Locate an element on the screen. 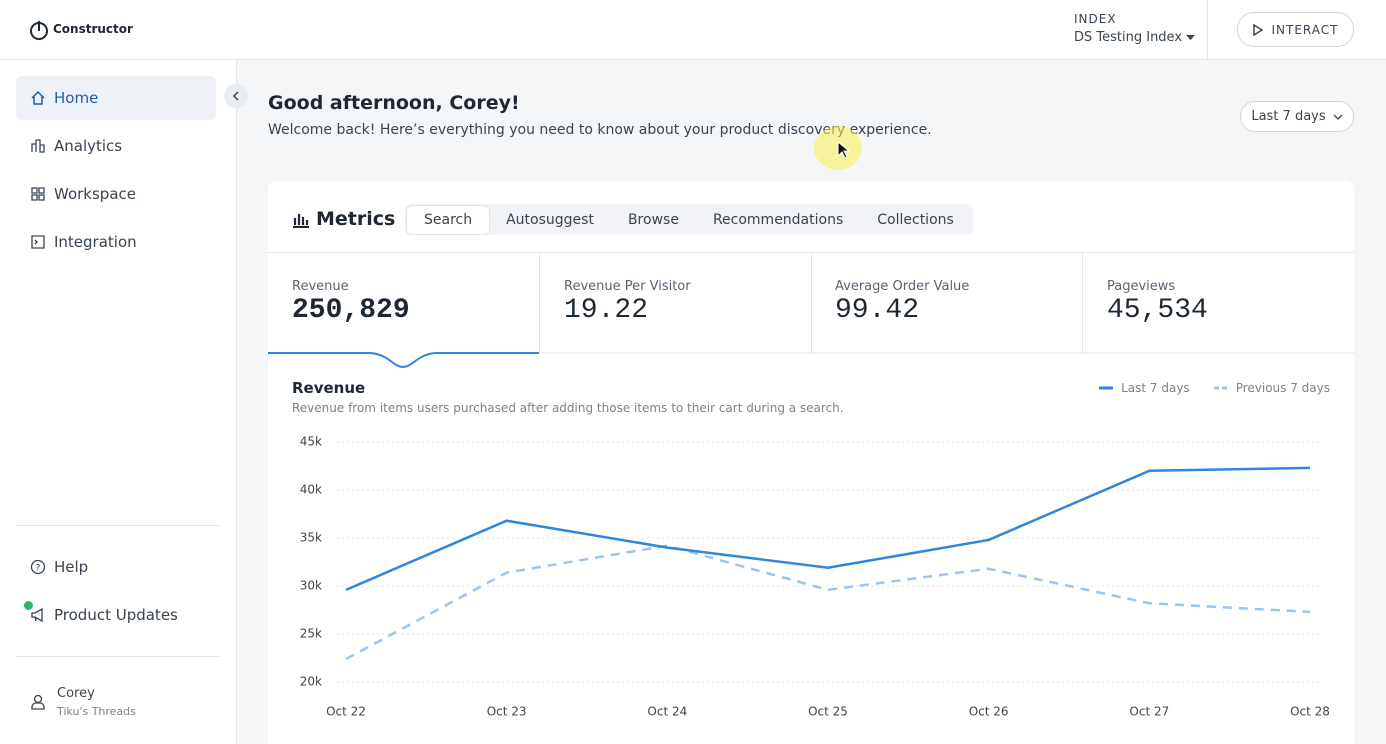  kpi-tile: Revenue 250,829 is located at coordinates (404, 303).